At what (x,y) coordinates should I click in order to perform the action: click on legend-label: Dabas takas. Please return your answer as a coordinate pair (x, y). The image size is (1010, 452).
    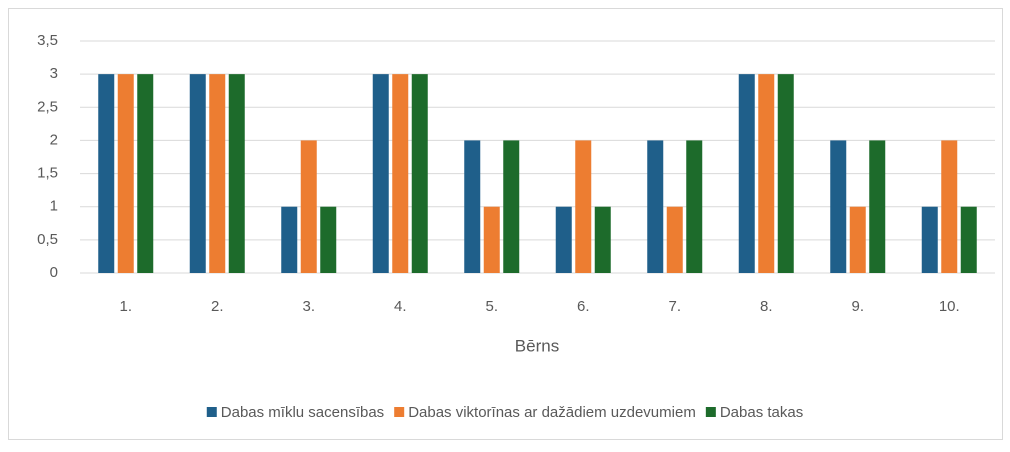
    Looking at the image, I should click on (761, 412).